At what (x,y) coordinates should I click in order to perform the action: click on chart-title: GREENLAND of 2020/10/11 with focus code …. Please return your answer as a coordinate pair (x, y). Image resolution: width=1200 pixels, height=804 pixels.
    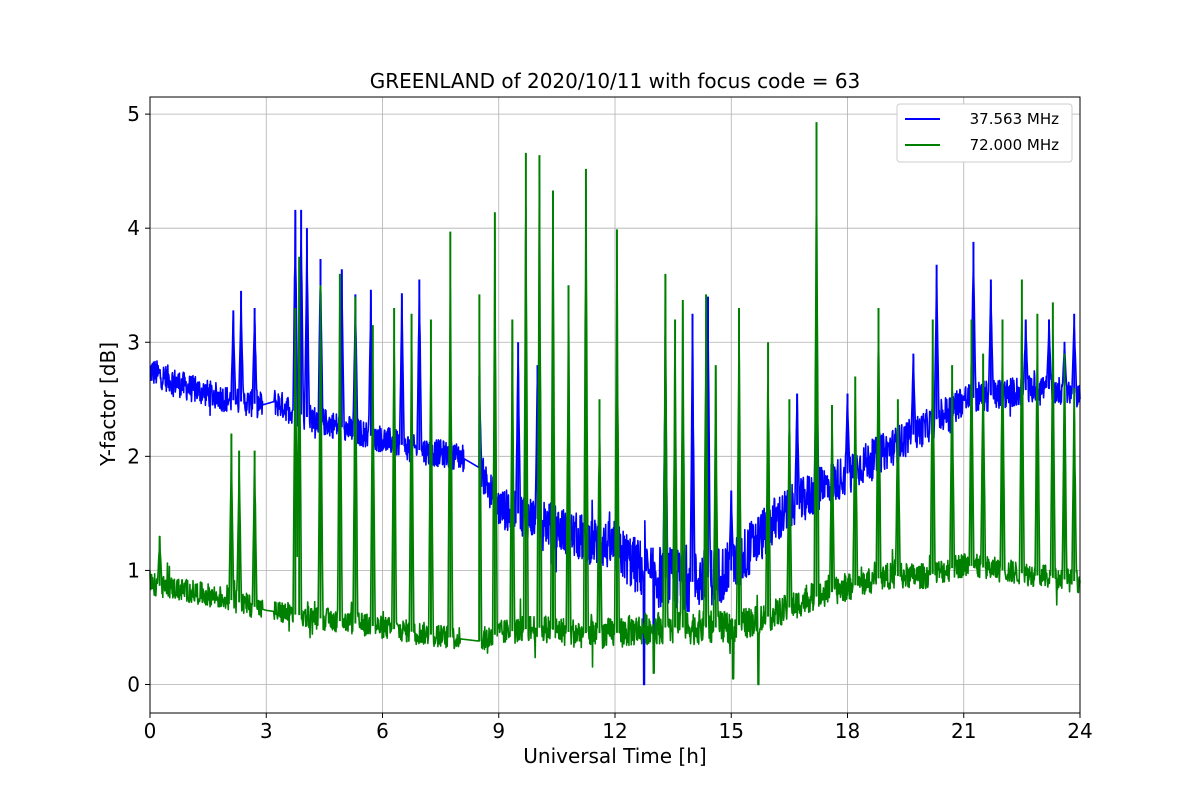
    Looking at the image, I should click on (615, 81).